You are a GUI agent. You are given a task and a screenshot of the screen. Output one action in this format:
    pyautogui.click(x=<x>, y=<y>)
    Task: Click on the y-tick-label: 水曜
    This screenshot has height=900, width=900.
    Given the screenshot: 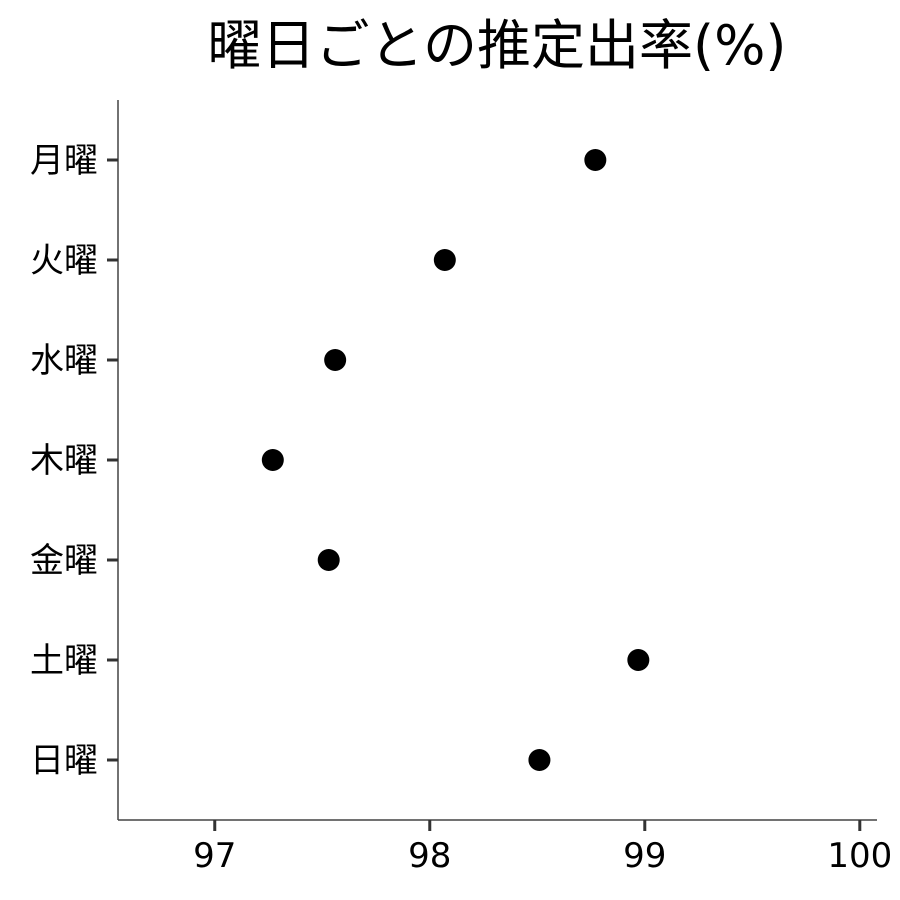 What is the action you would take?
    pyautogui.click(x=64, y=361)
    